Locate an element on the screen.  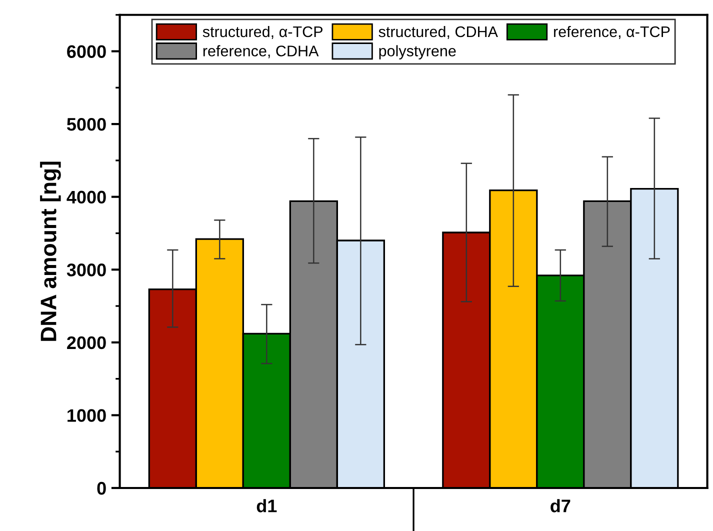
y-tick-label: 6000 is located at coordinates (86, 51).